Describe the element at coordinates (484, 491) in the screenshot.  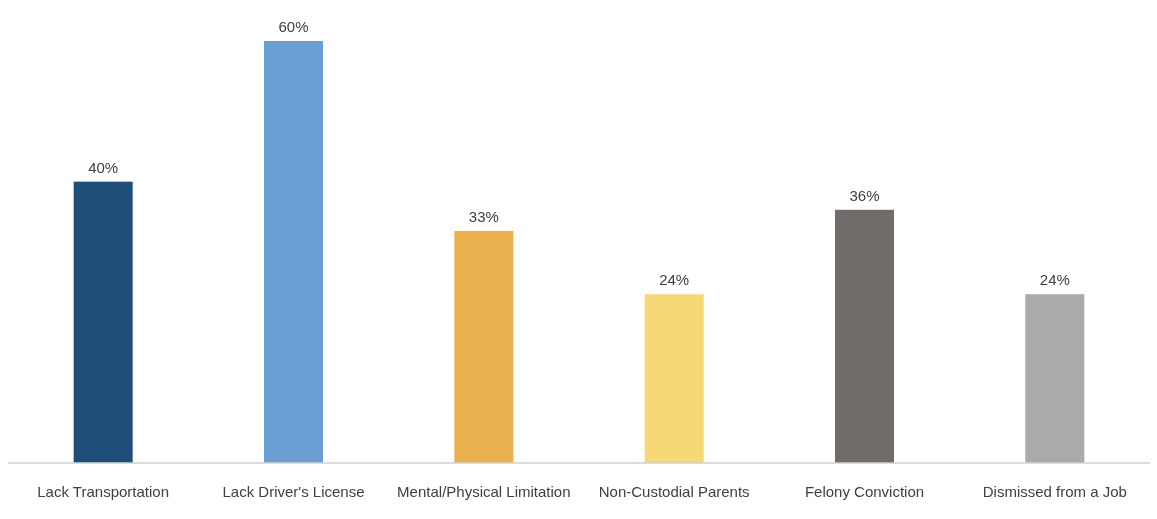
I see `x-tick-label: Mental/Physical Limitation` at that location.